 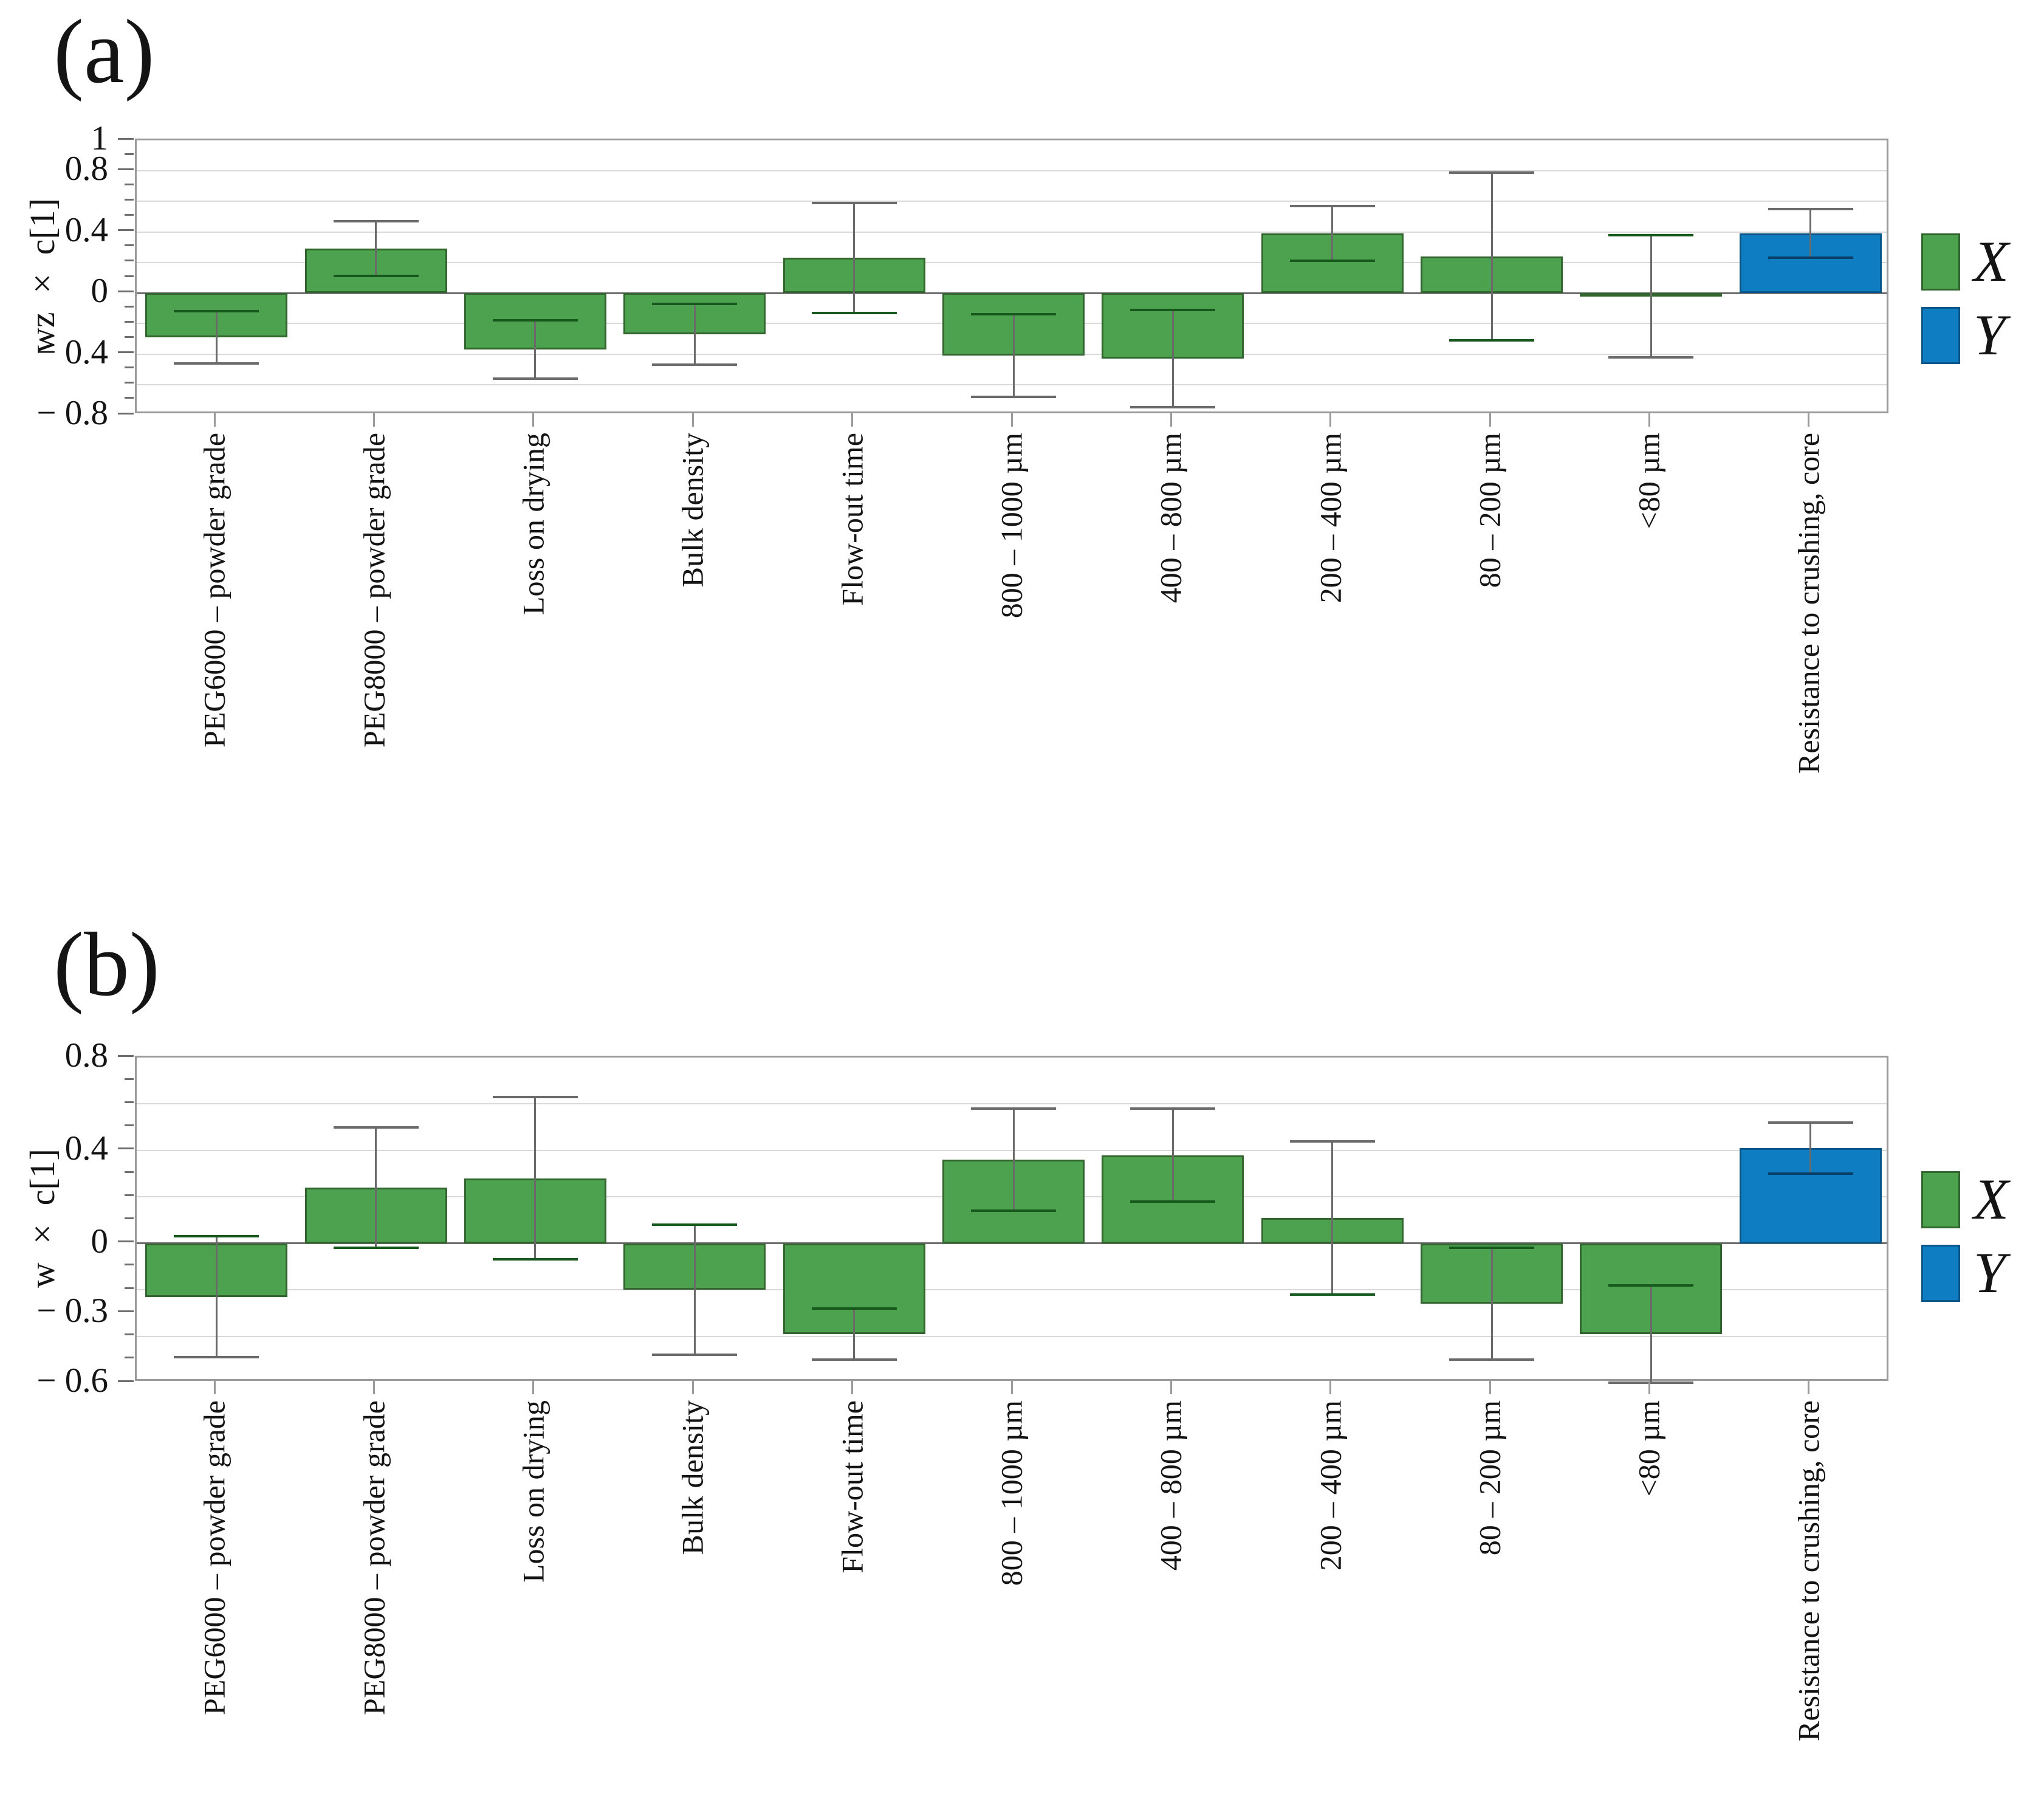 What do you see at coordinates (1012, 1244) in the screenshot?
I see `zero-axis-line` at bounding box center [1012, 1244].